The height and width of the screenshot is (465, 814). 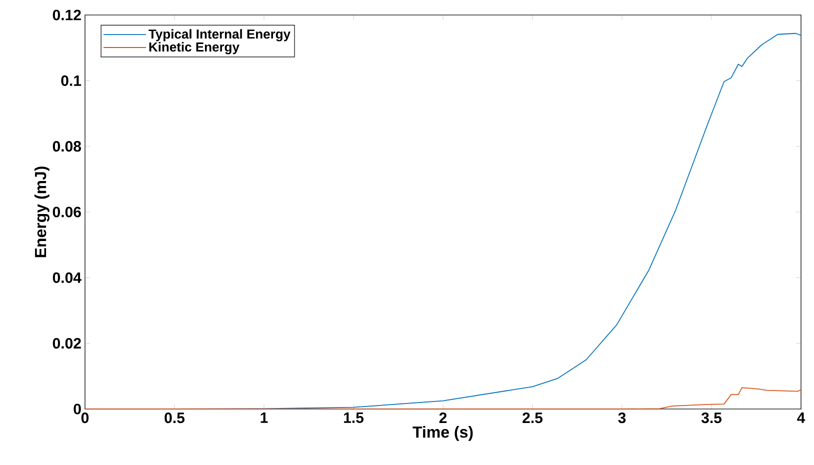 What do you see at coordinates (622, 418) in the screenshot?
I see `x-tick-label: 3` at bounding box center [622, 418].